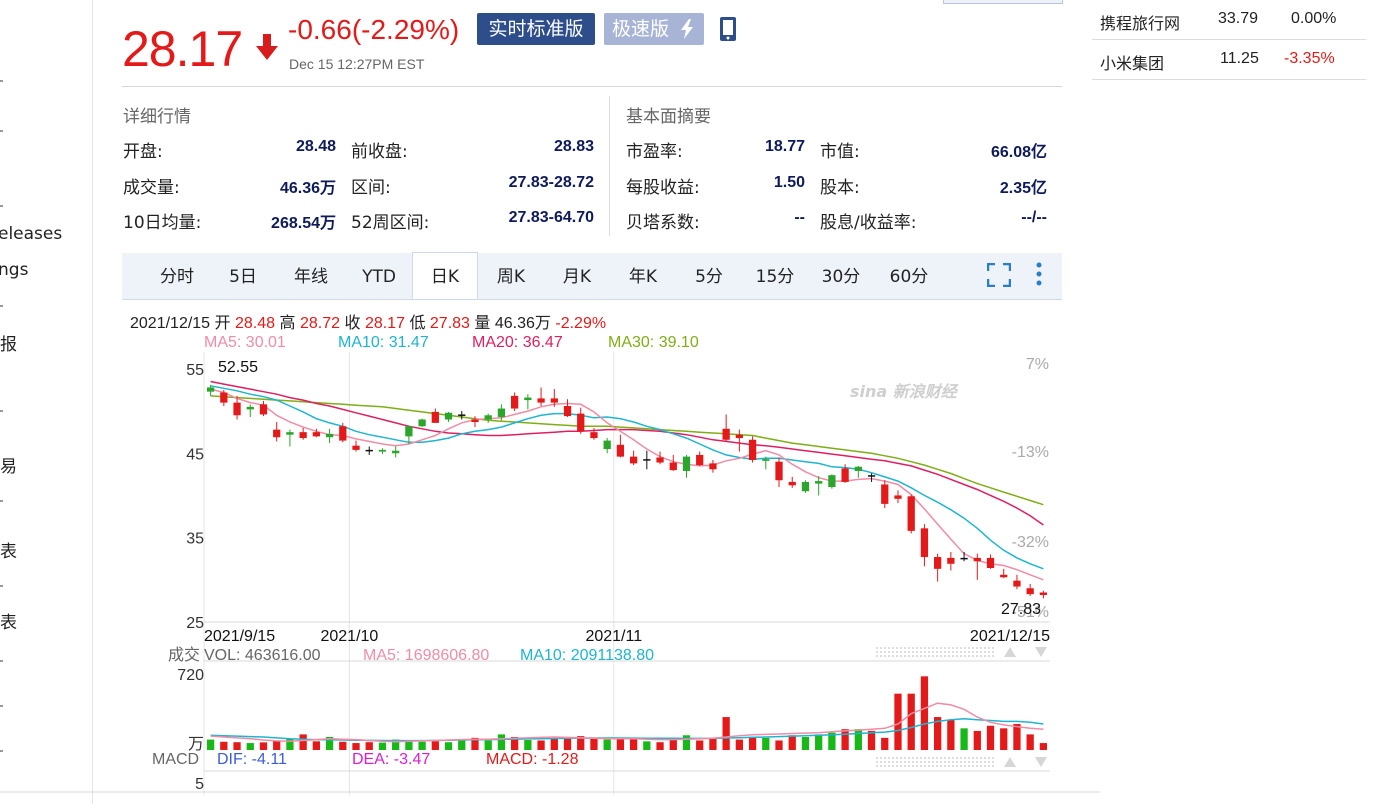 This screenshot has width=1400, height=804. Describe the element at coordinates (577, 277) in the screenshot. I see `tab-monthly-k: 月K` at that location.